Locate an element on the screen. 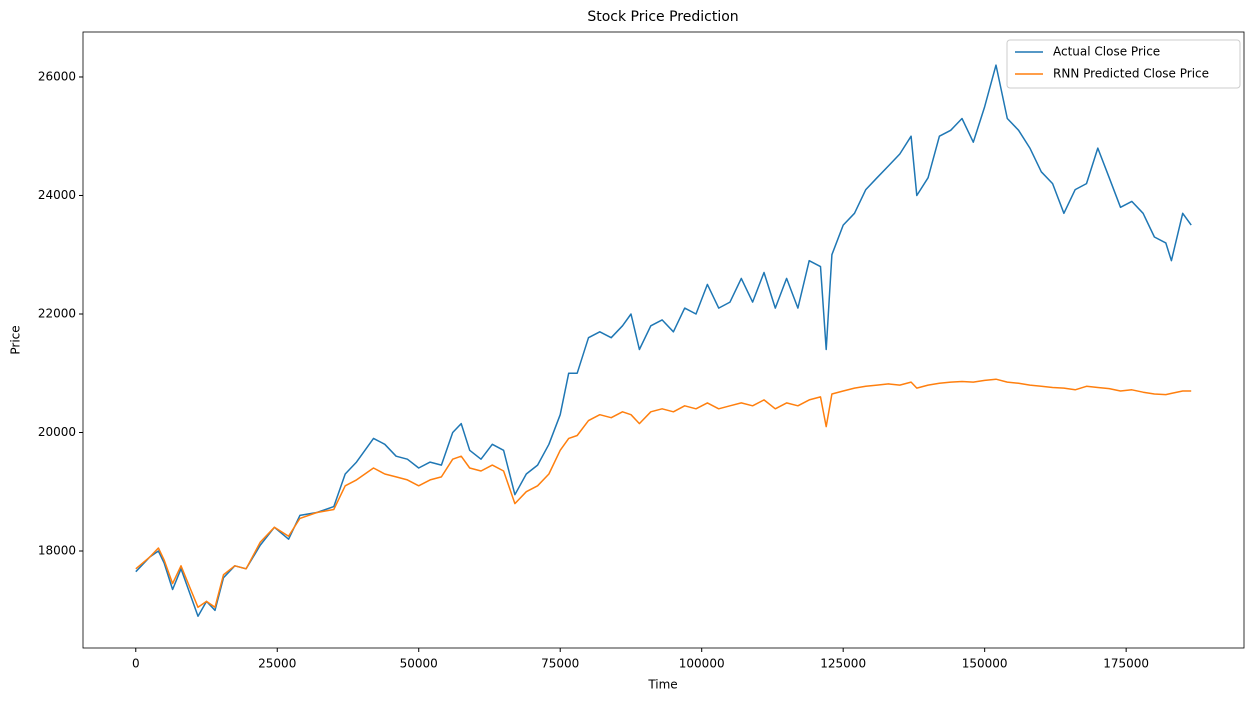  y-axis-label: Price is located at coordinates (16, 339).